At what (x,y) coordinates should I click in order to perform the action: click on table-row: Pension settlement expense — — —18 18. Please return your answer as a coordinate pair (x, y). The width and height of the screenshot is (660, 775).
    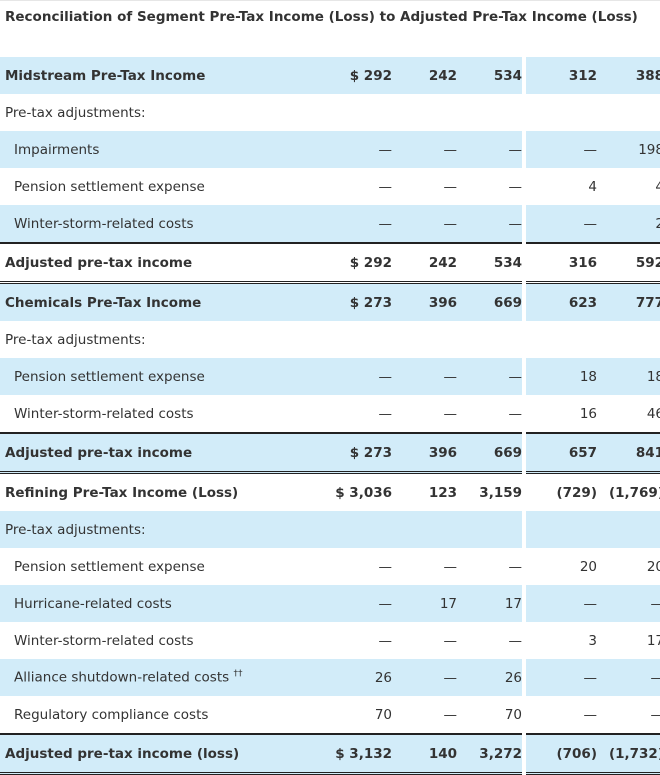
    Looking at the image, I should click on (330, 376).